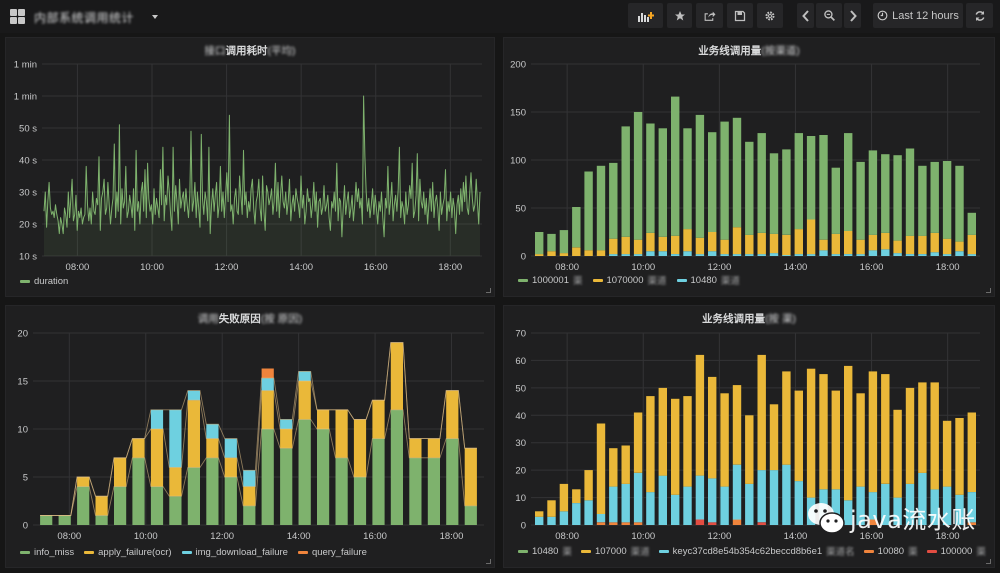 Image resolution: width=1000 pixels, height=573 pixels. I want to click on refresh-button, so click(979, 15).